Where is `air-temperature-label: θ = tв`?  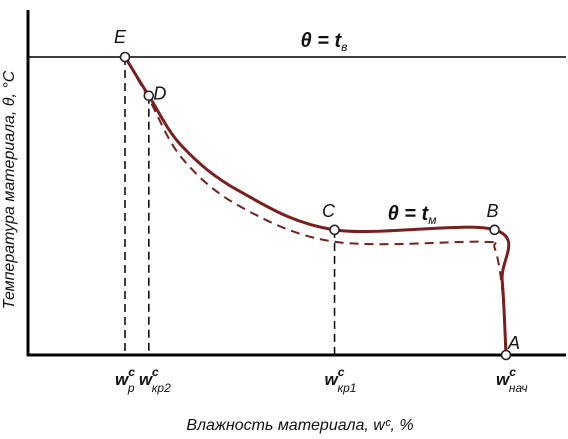
air-temperature-label: θ = tв is located at coordinates (324, 42).